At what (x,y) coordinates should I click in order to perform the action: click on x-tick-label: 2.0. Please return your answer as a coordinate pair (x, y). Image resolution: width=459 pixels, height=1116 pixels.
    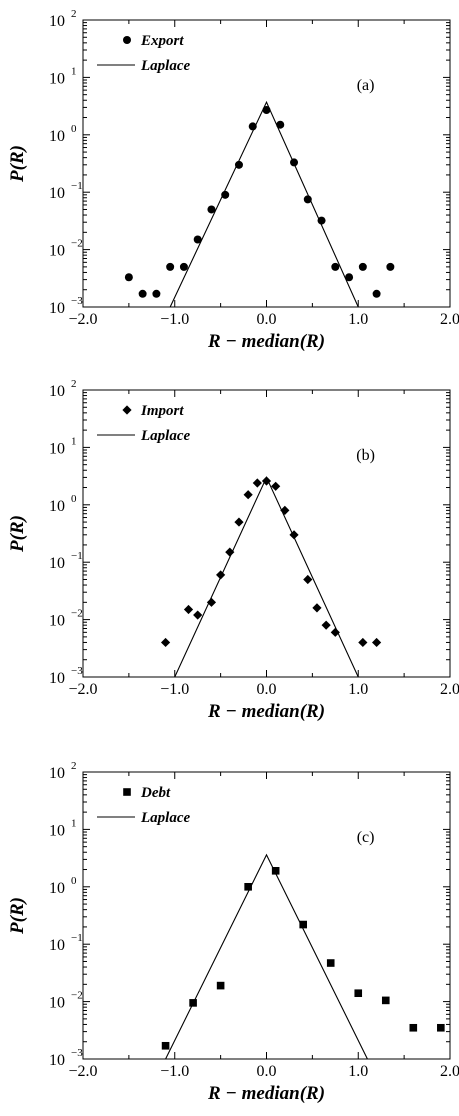
    Looking at the image, I should click on (449, 1071).